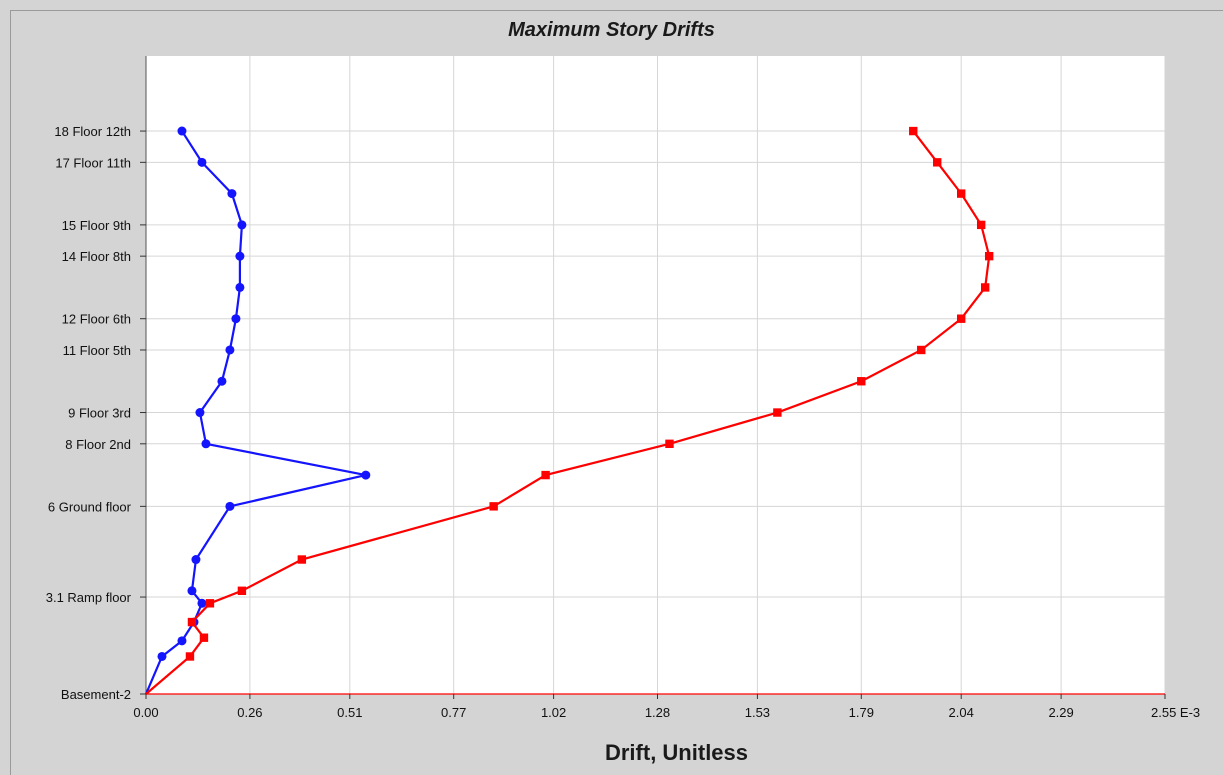 This screenshot has width=1223, height=775. Describe the element at coordinates (657, 712) in the screenshot. I see `x-tick-label: 1.28` at that location.